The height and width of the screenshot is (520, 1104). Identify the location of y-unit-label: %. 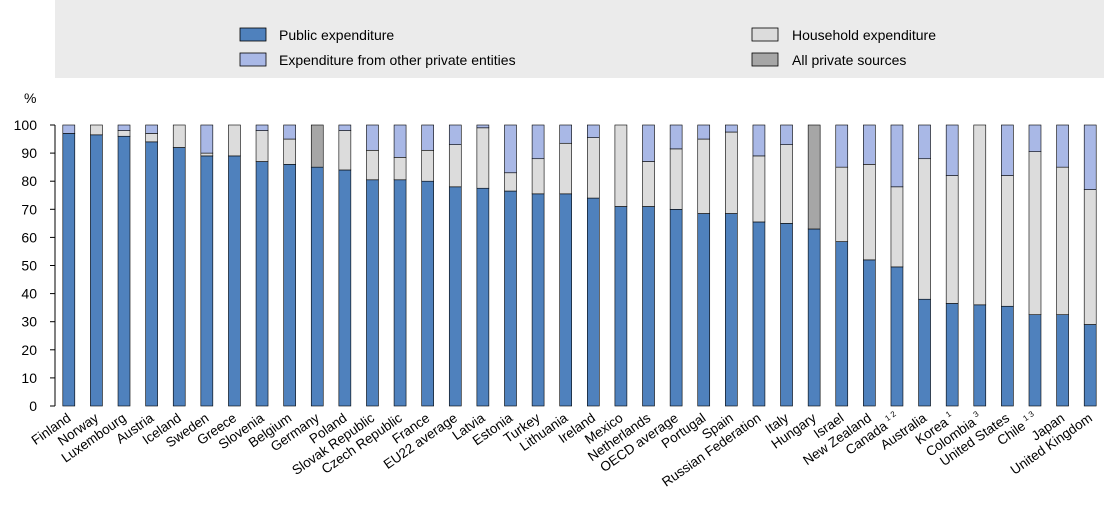
(30, 98).